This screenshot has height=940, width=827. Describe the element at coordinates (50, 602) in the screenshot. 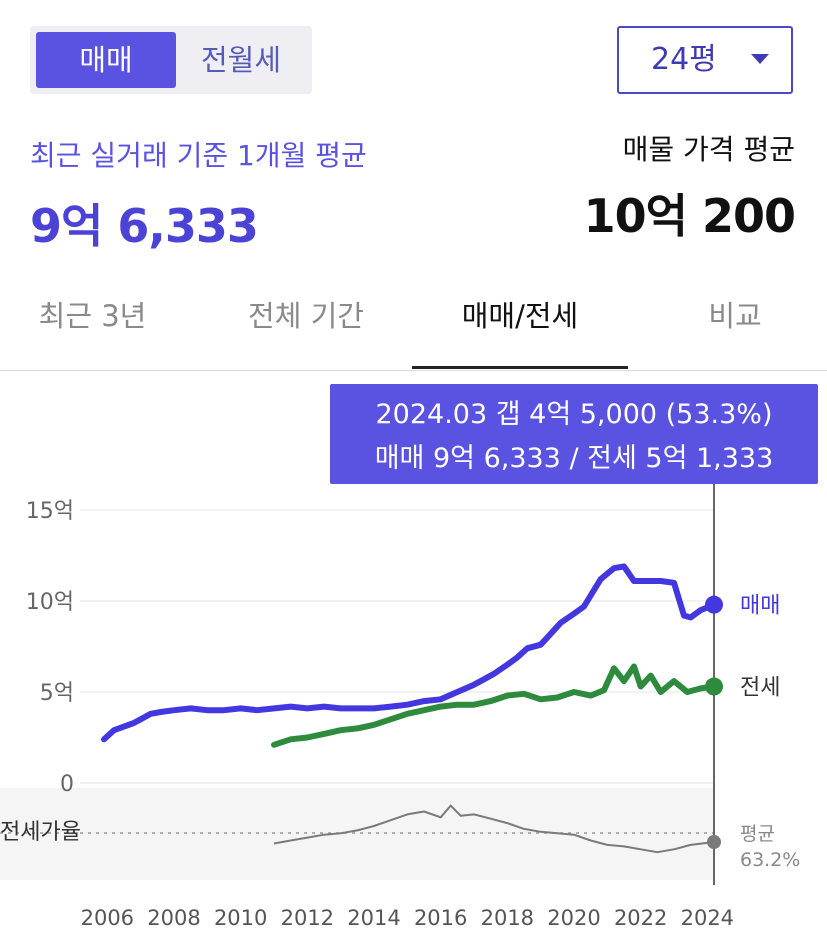

I see `y-tick-label: 10억` at that location.